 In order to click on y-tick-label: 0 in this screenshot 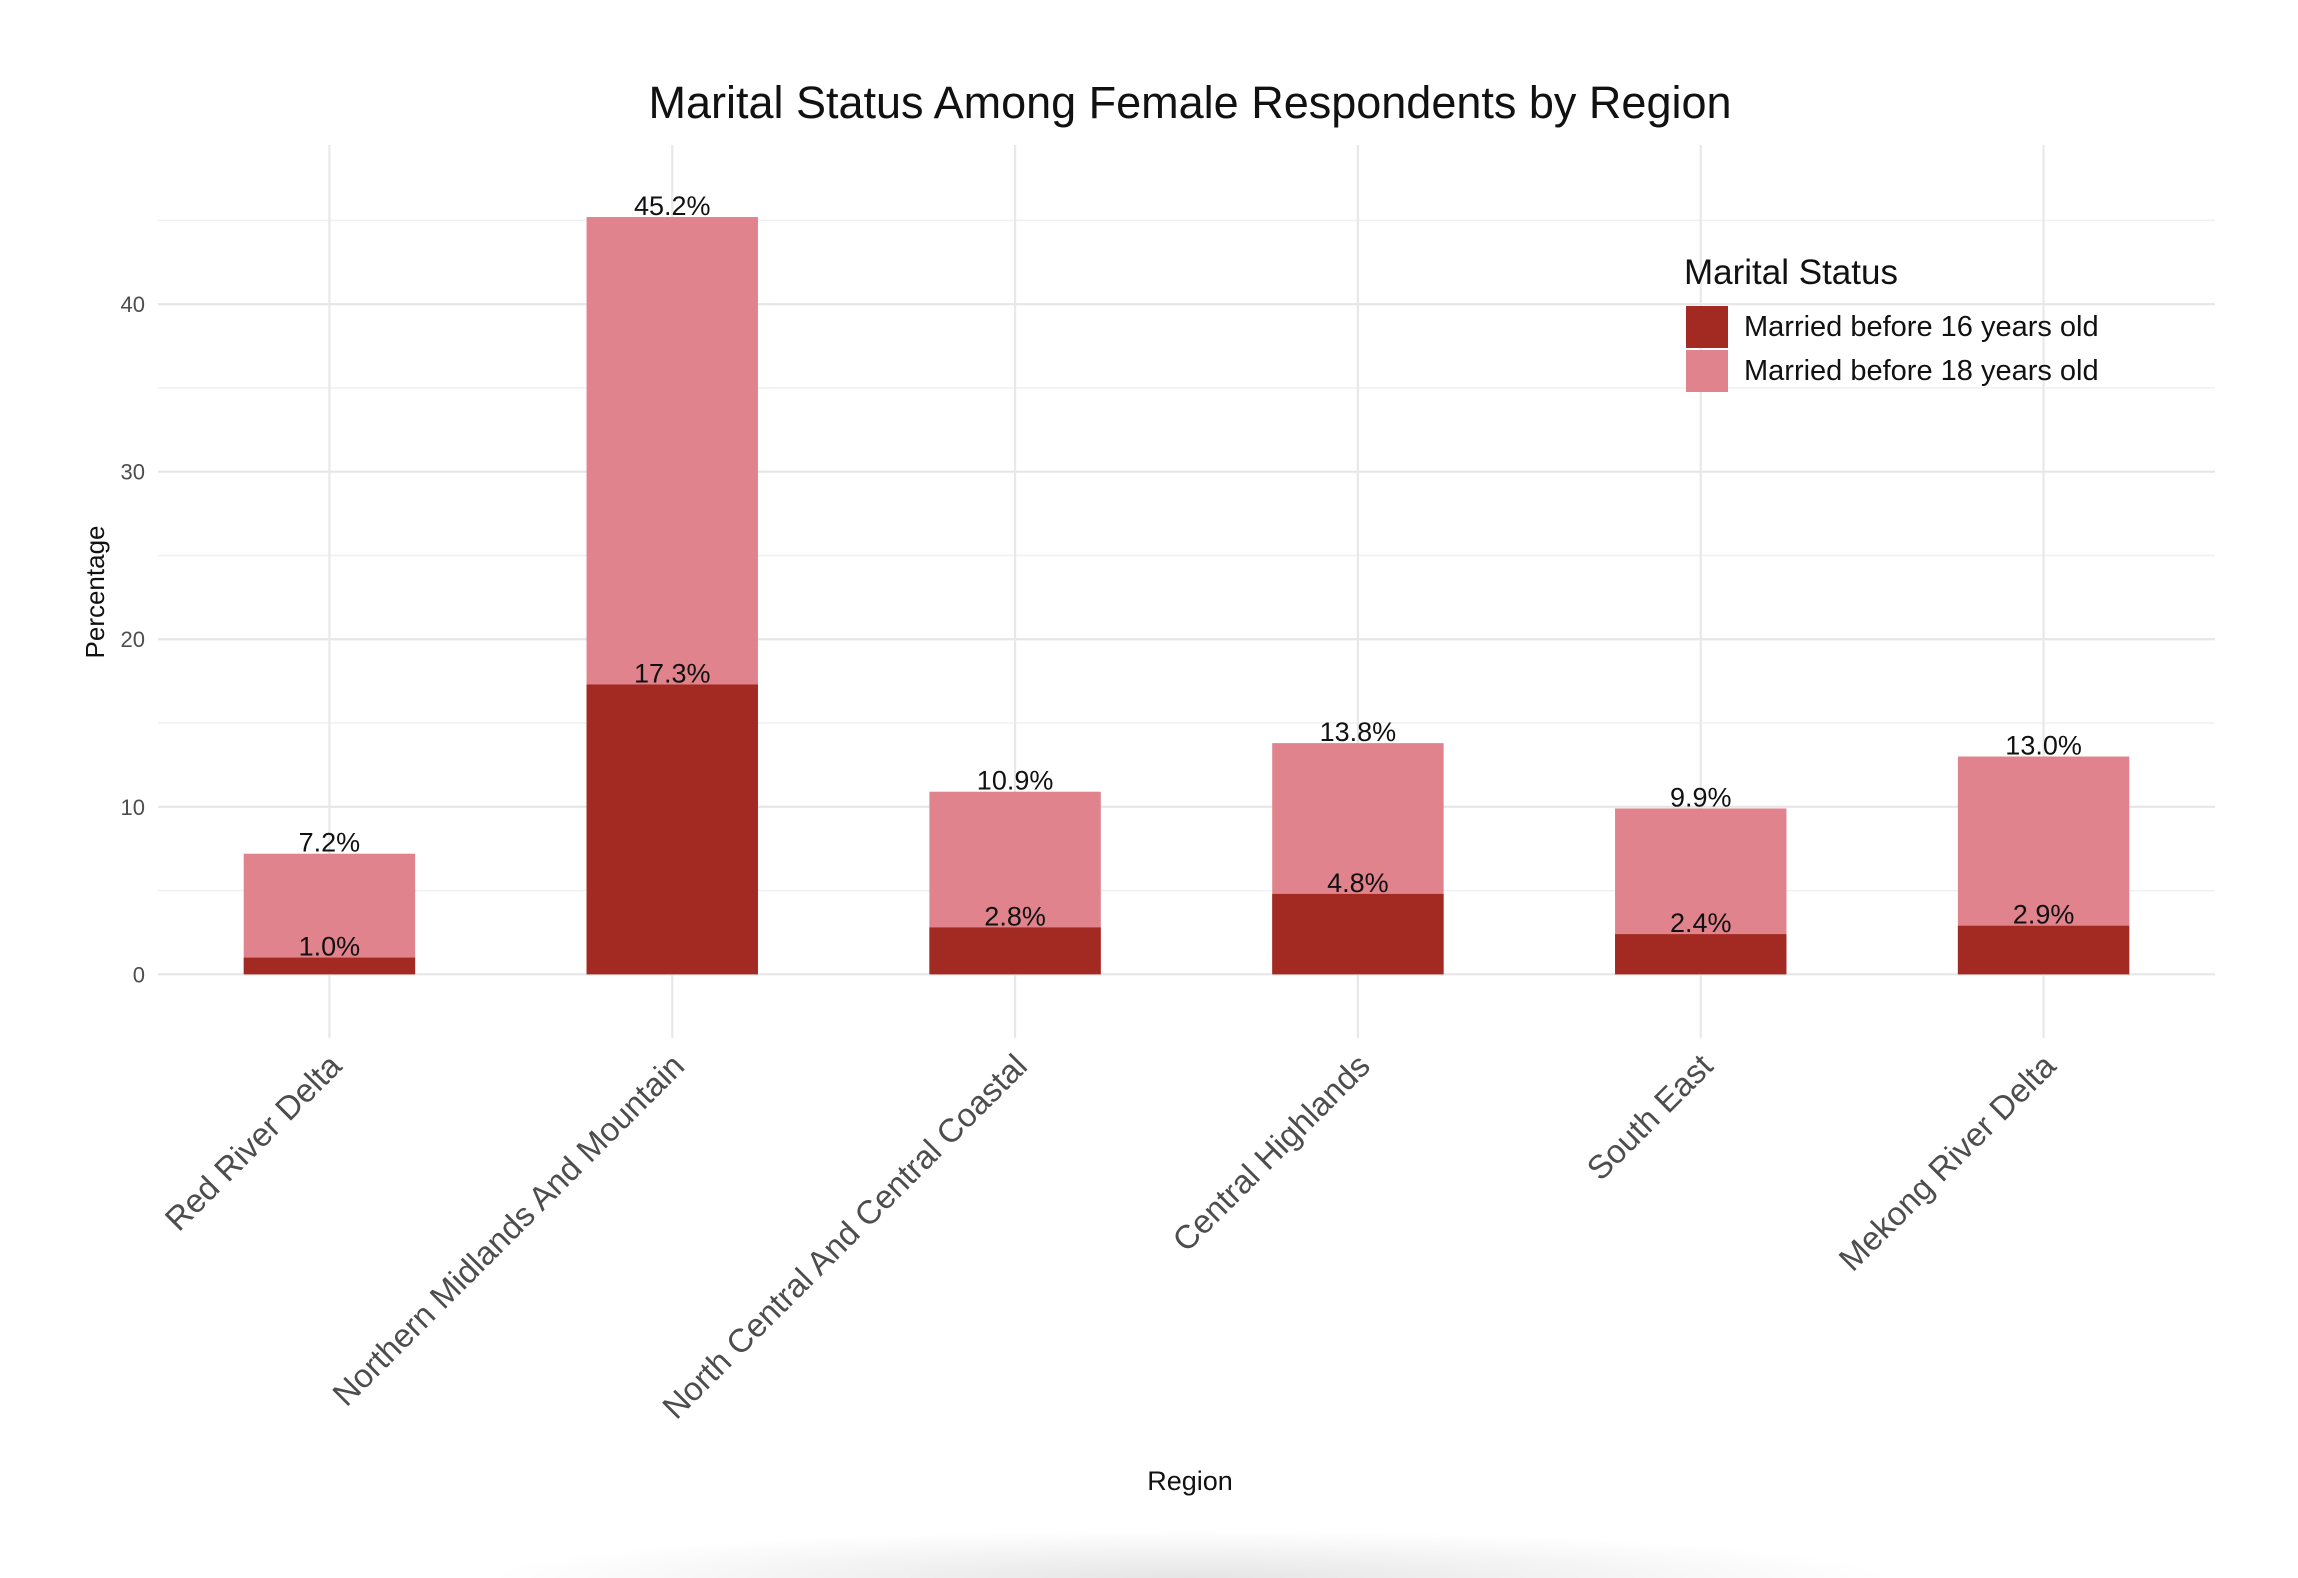, I will do `click(139, 974)`.